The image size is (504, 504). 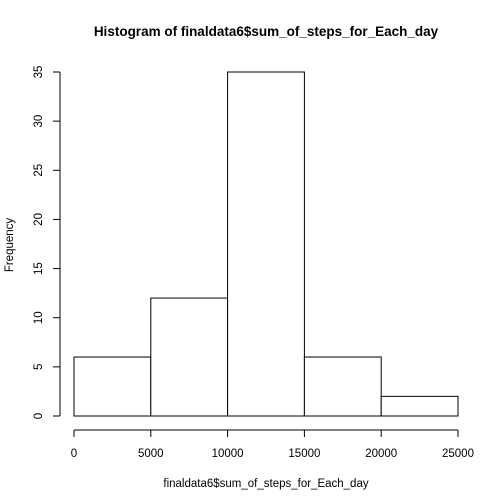 I want to click on x-tick-label-2: 10000, so click(x=228, y=454).